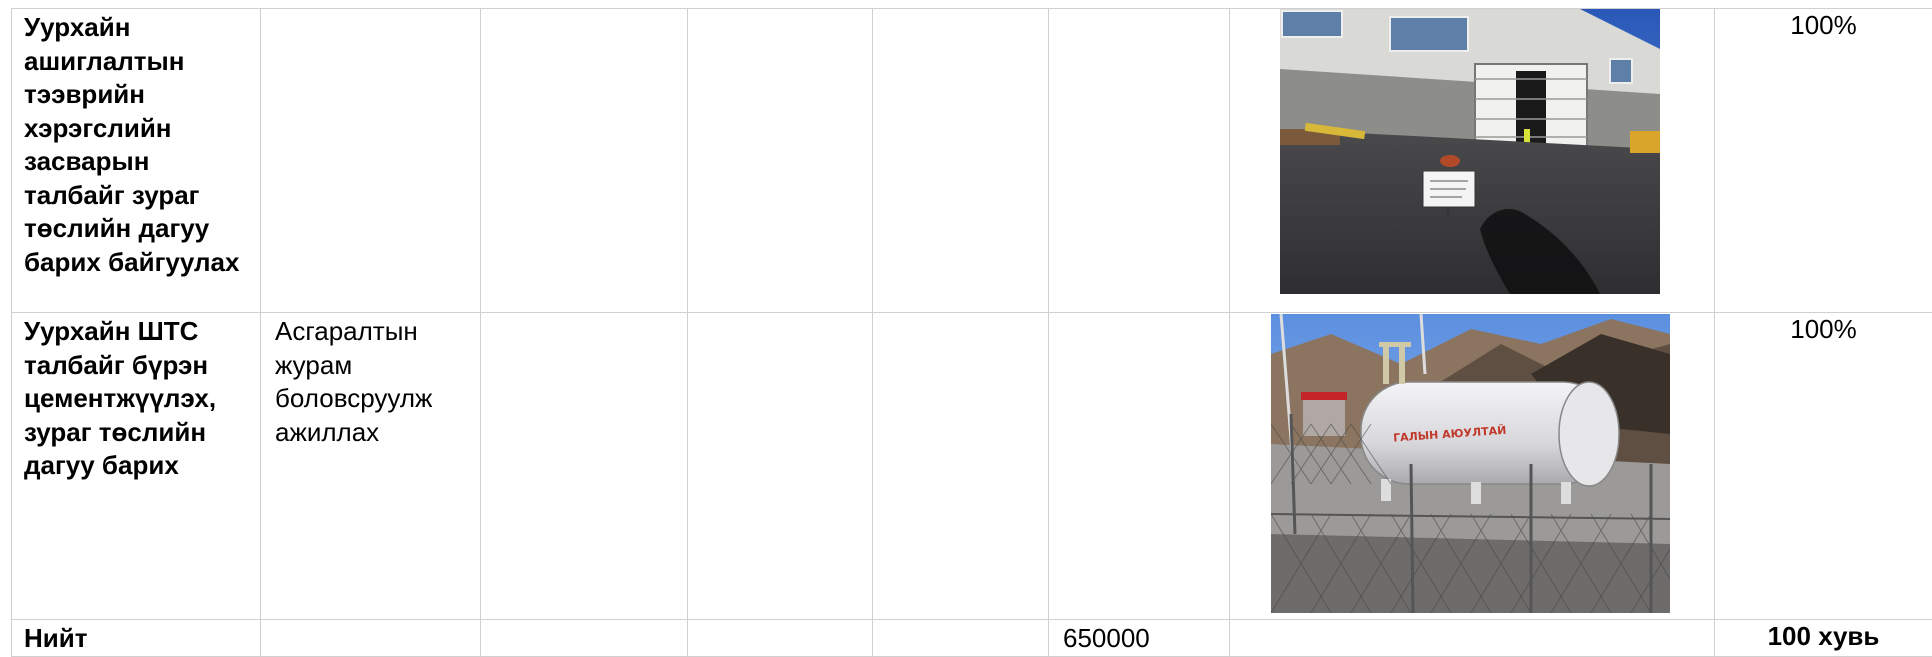  I want to click on total-percent: 100 хувь, so click(1823, 638).